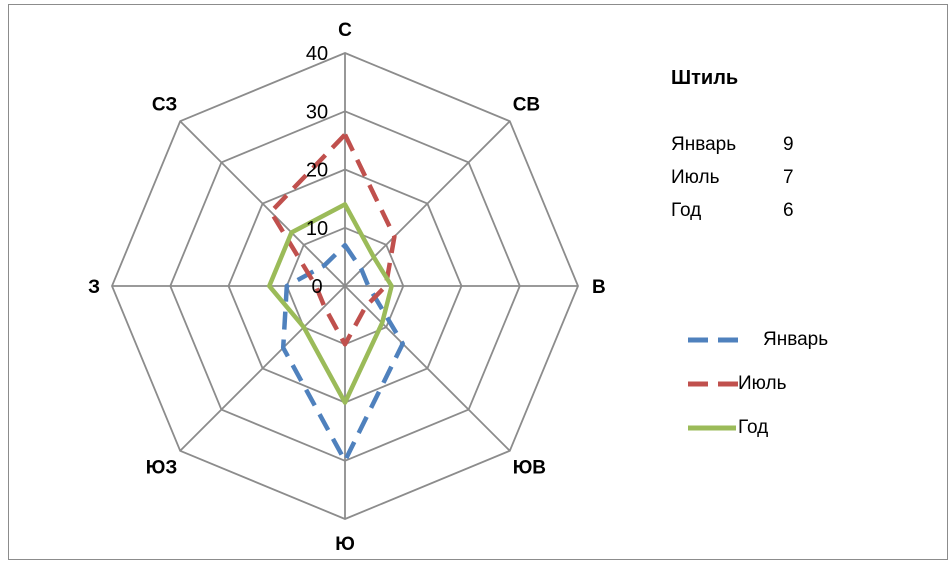  Describe the element at coordinates (317, 171) in the screenshot. I see `tick-label: 20` at that location.